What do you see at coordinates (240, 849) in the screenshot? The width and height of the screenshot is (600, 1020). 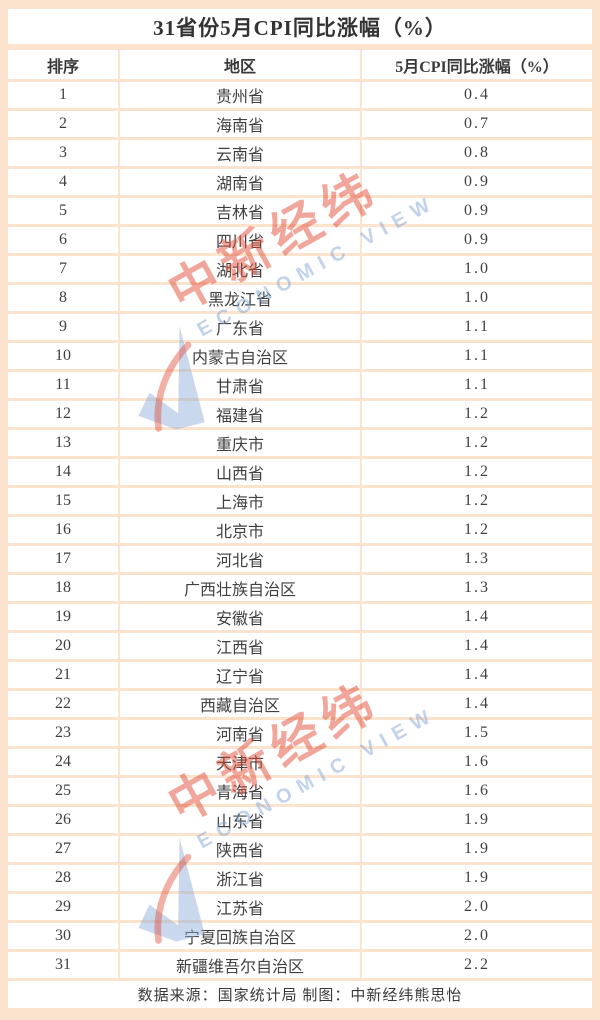 I see `cell-region: 陕西省` at bounding box center [240, 849].